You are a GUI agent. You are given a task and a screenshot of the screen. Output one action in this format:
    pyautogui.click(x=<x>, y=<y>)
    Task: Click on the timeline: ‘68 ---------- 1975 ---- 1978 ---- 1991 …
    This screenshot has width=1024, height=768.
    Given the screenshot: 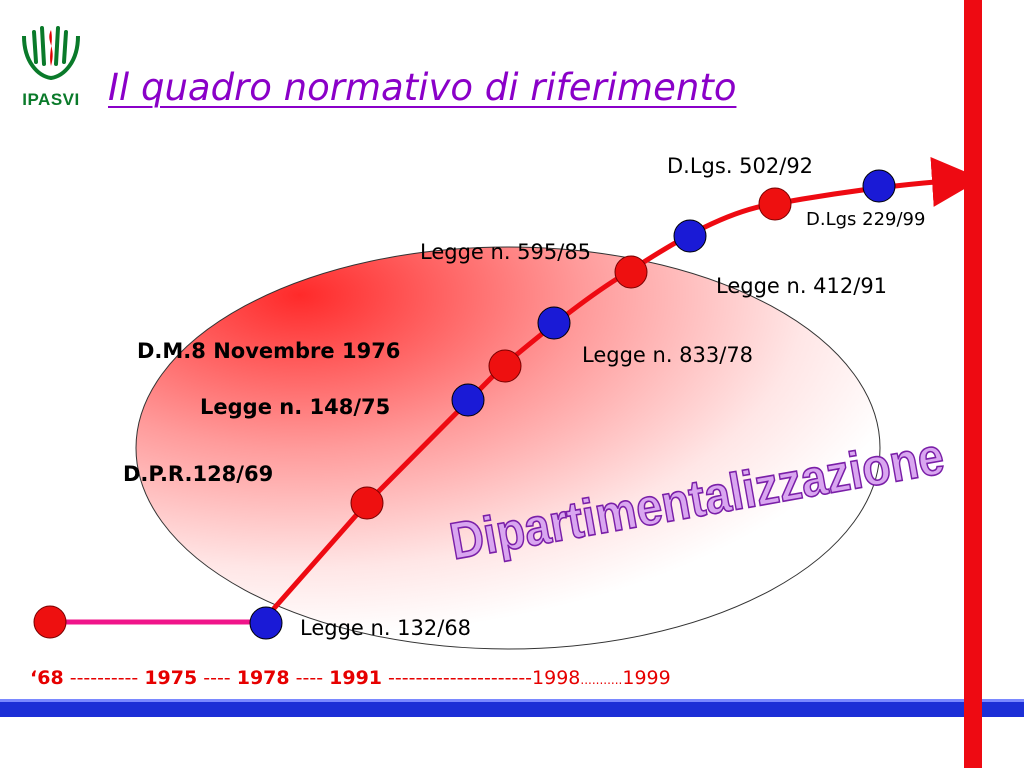 What is the action you would take?
    pyautogui.click(x=350, y=678)
    